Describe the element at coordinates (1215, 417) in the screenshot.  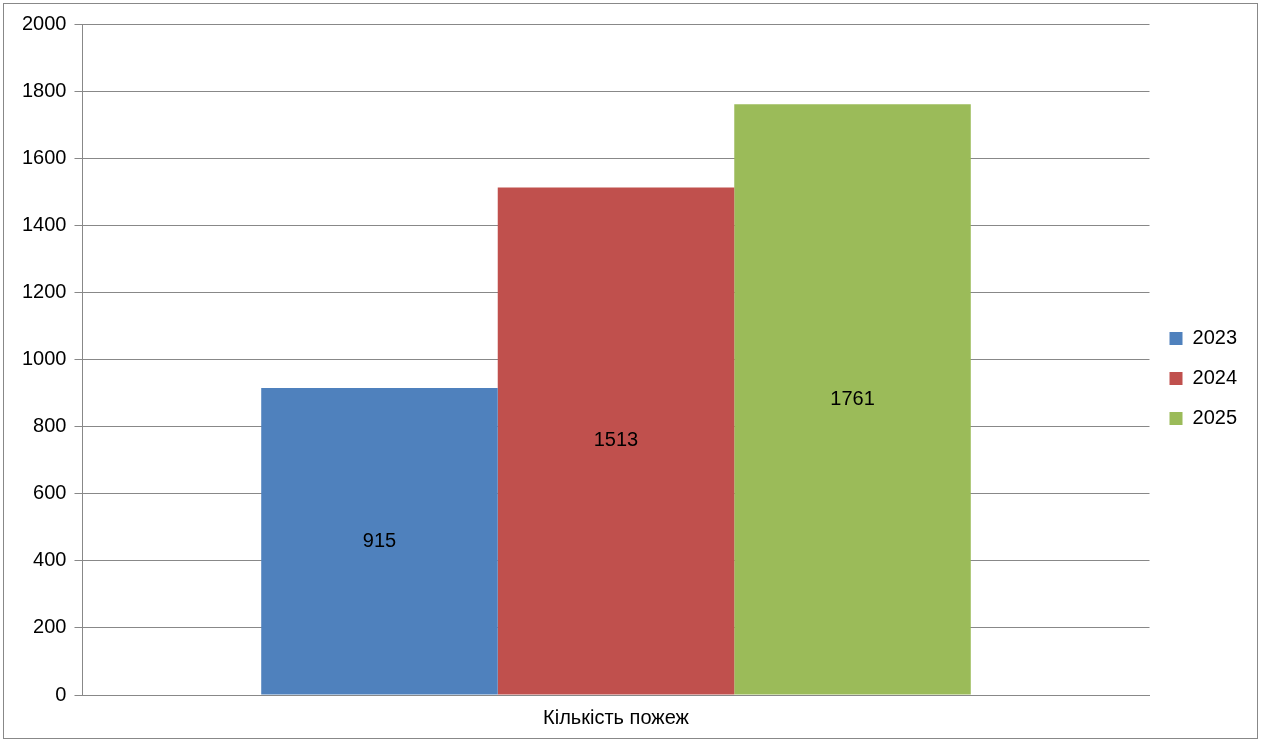
I see `legend-label: 2025` at that location.